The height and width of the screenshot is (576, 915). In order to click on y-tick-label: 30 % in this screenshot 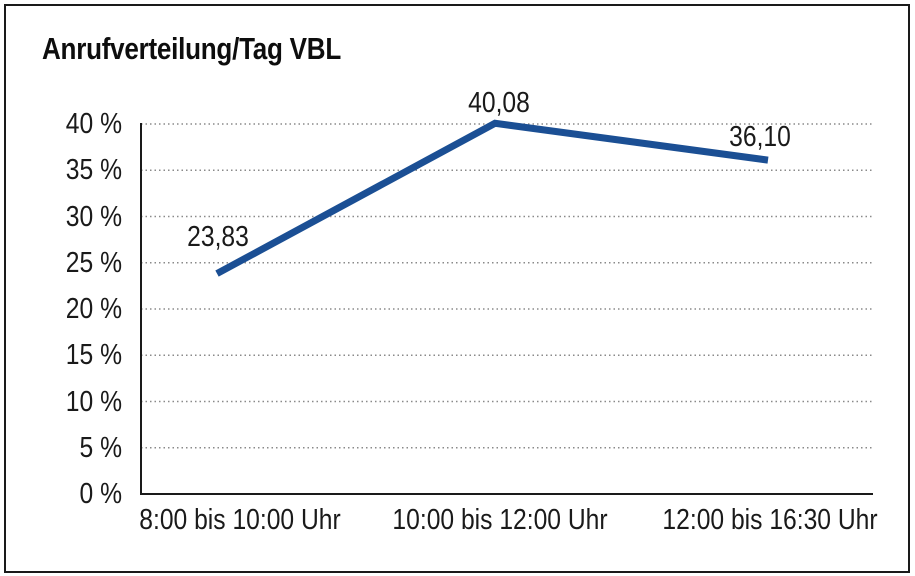, I will do `click(93, 216)`.